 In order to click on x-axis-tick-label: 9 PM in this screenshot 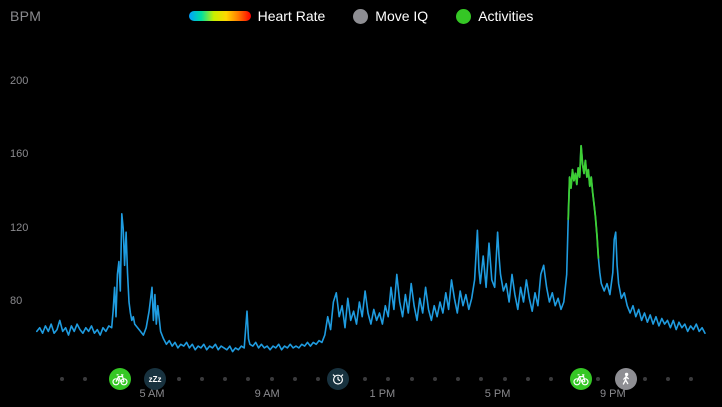, I will do `click(612, 394)`.